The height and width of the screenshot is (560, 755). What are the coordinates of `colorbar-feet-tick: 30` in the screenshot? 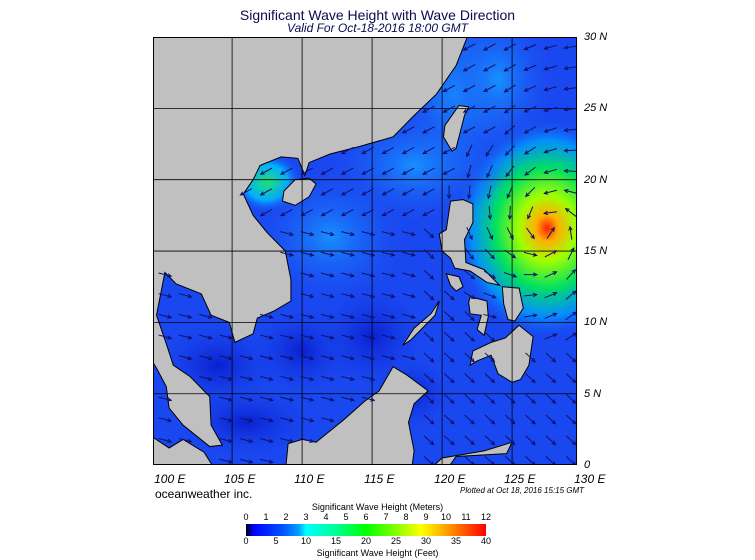 It's located at (426, 541).